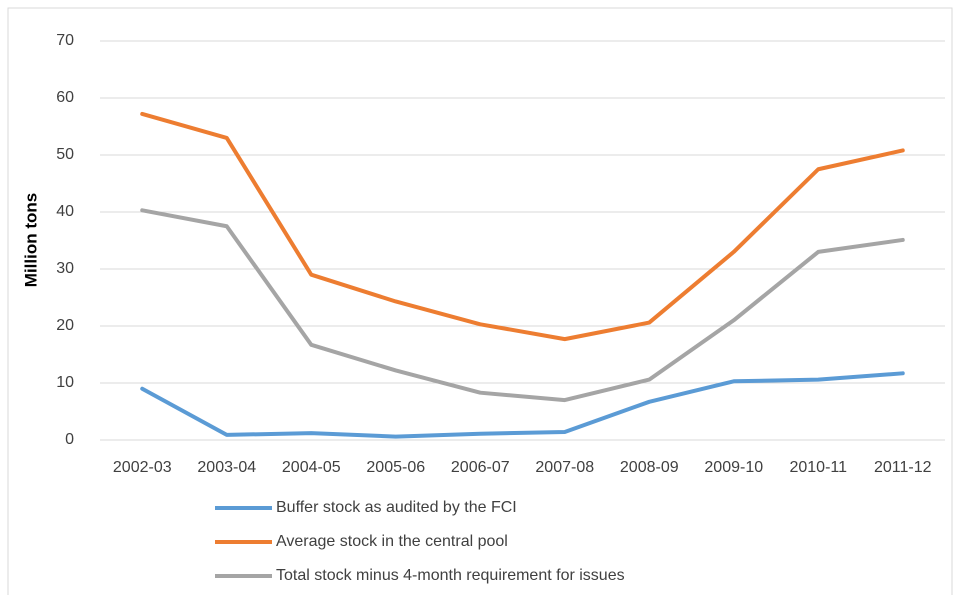  Describe the element at coordinates (649, 467) in the screenshot. I see `x-tick-label: 2008-09` at that location.